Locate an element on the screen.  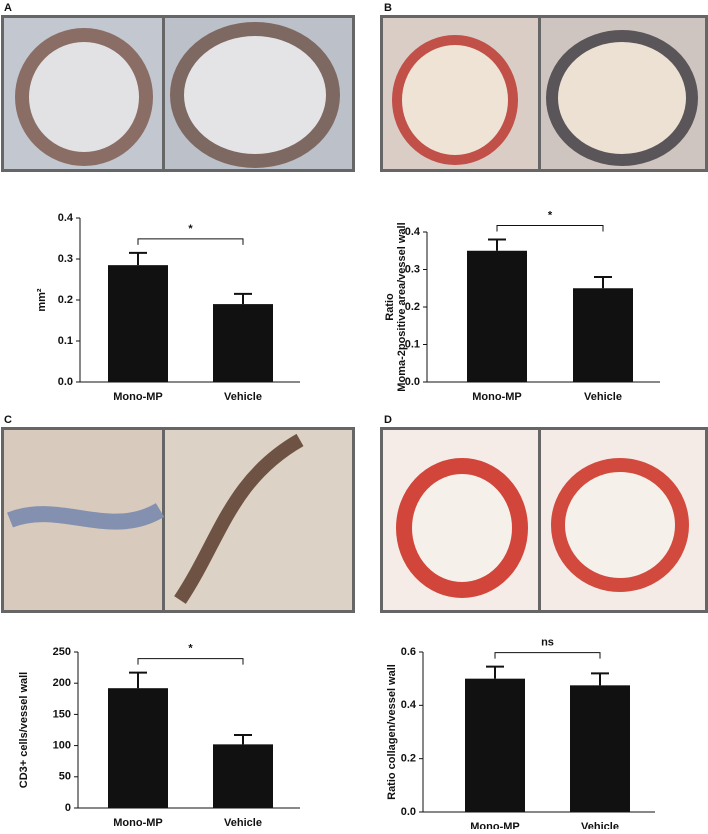
panel-label: B is located at coordinates (388, 8).